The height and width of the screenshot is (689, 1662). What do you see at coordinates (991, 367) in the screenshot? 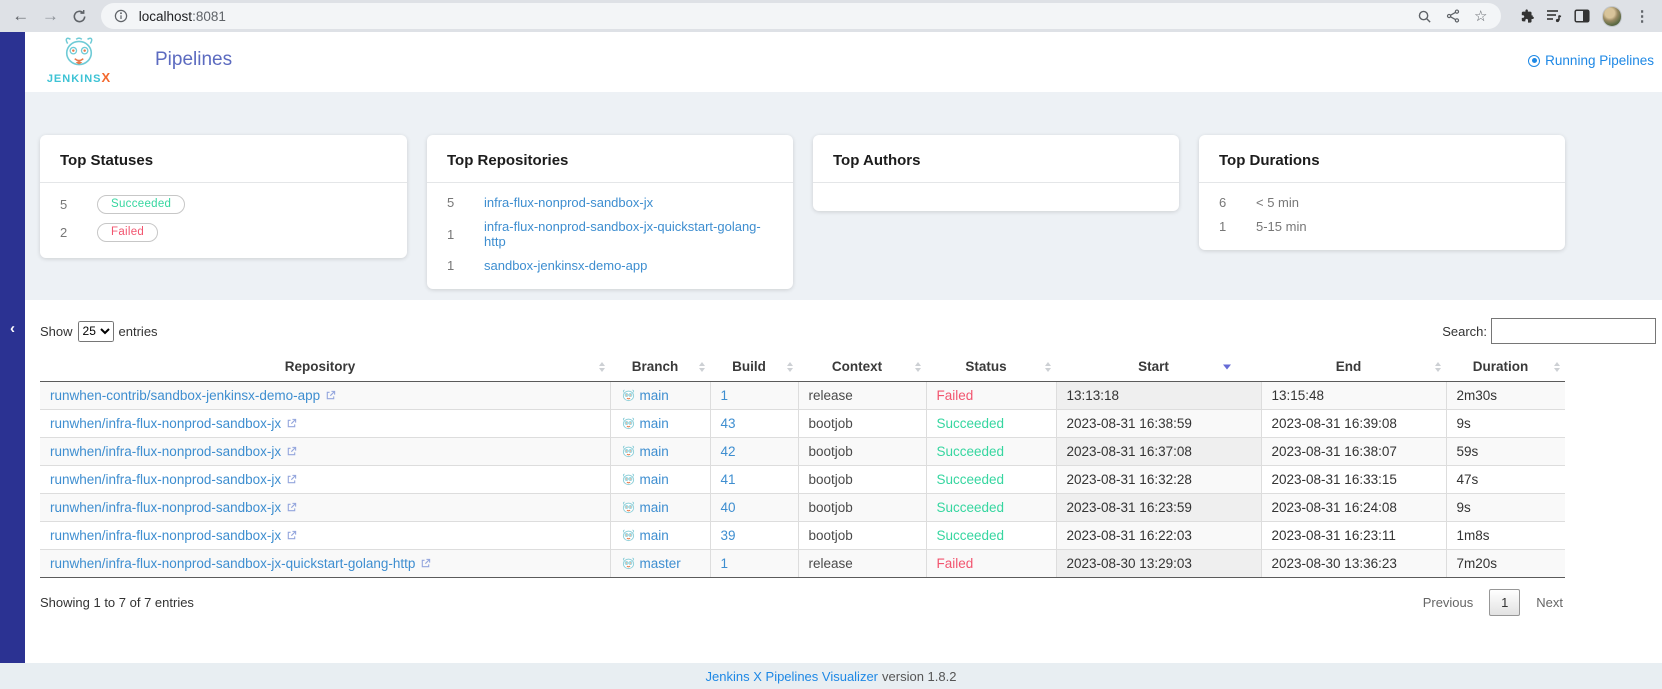
I see `col-header-status: Status` at bounding box center [991, 367].